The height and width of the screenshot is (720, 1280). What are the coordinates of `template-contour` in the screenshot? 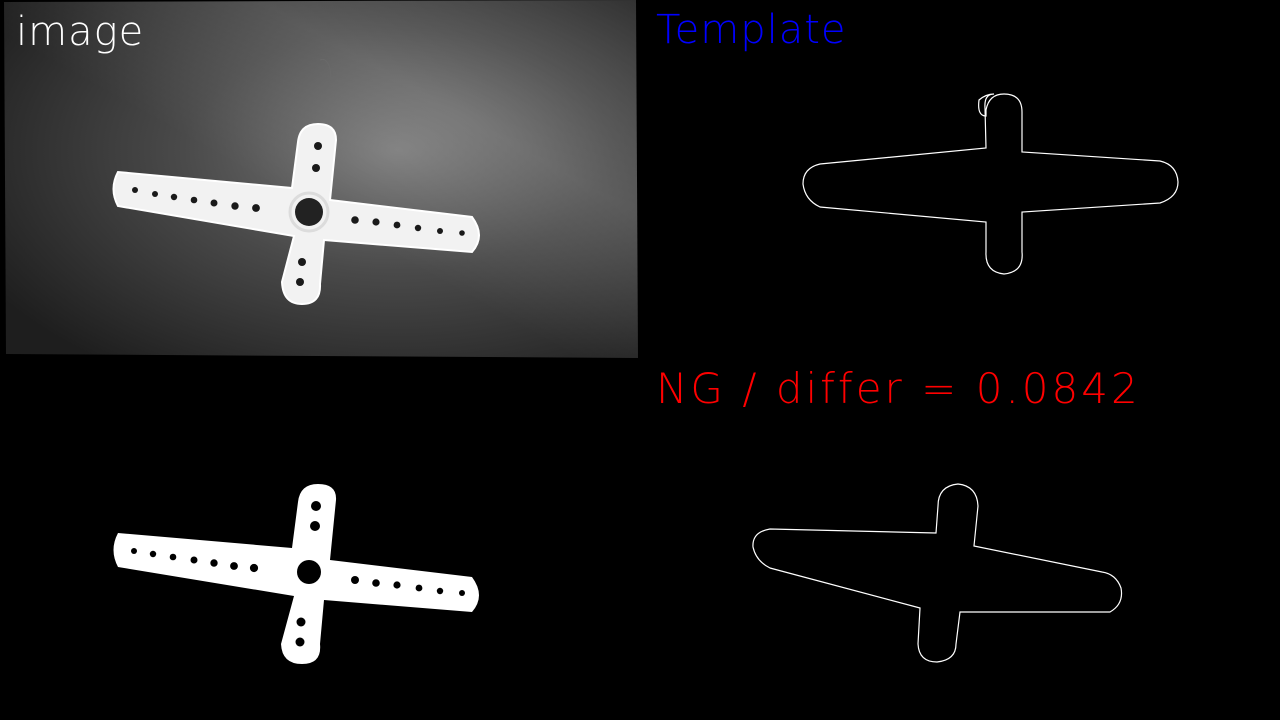 It's located at (990, 184).